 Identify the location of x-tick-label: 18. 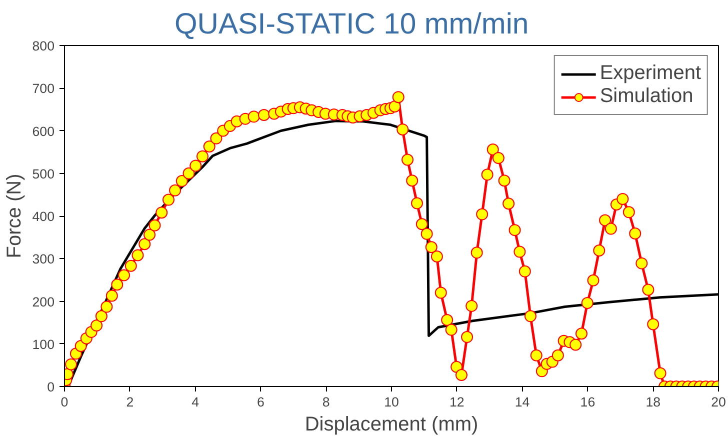
(653, 402).